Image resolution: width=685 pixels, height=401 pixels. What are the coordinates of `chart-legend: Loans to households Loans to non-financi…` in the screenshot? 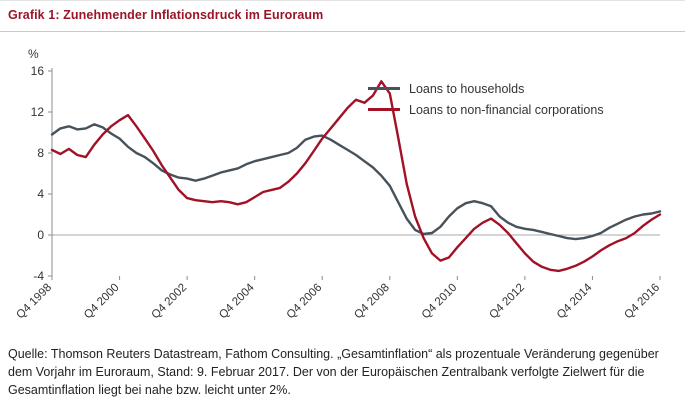 It's located at (486, 99).